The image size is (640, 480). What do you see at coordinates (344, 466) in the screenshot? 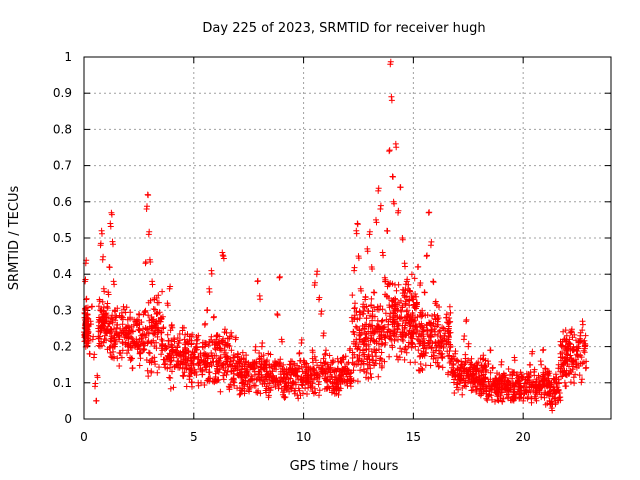
I see `x-axis-label: GPS time / hours` at bounding box center [344, 466].